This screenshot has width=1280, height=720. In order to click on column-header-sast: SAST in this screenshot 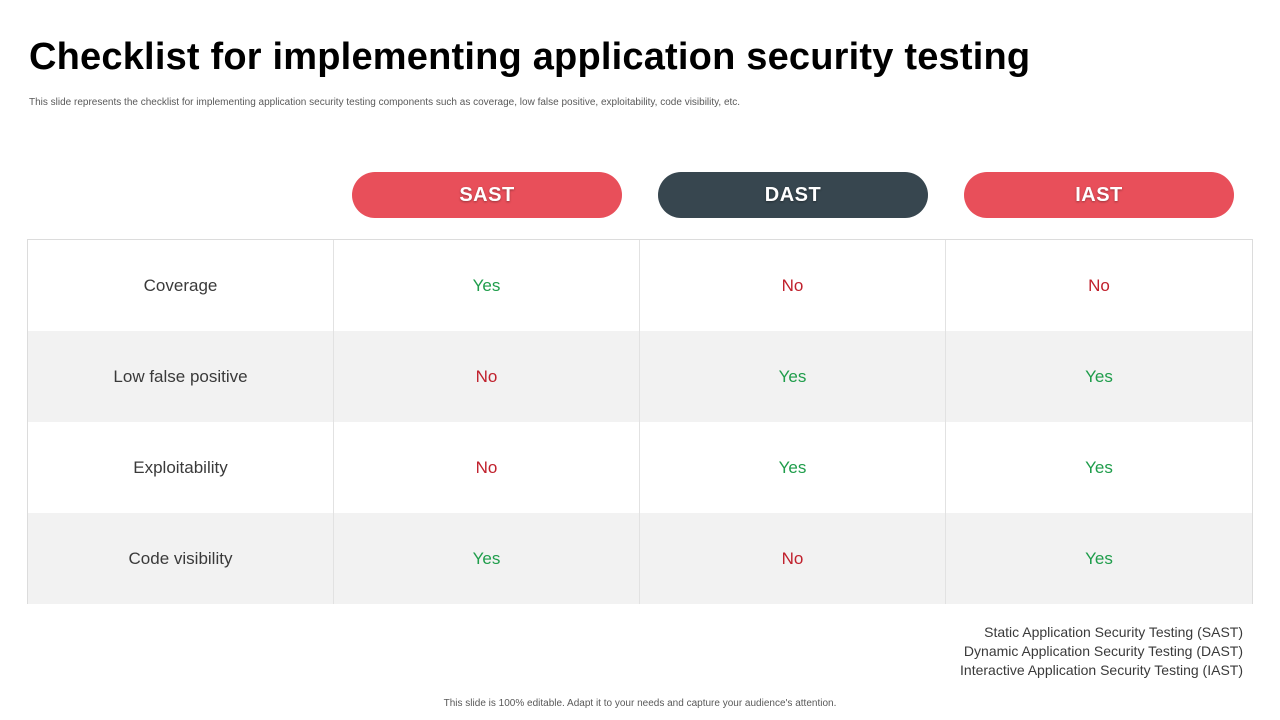, I will do `click(487, 195)`.